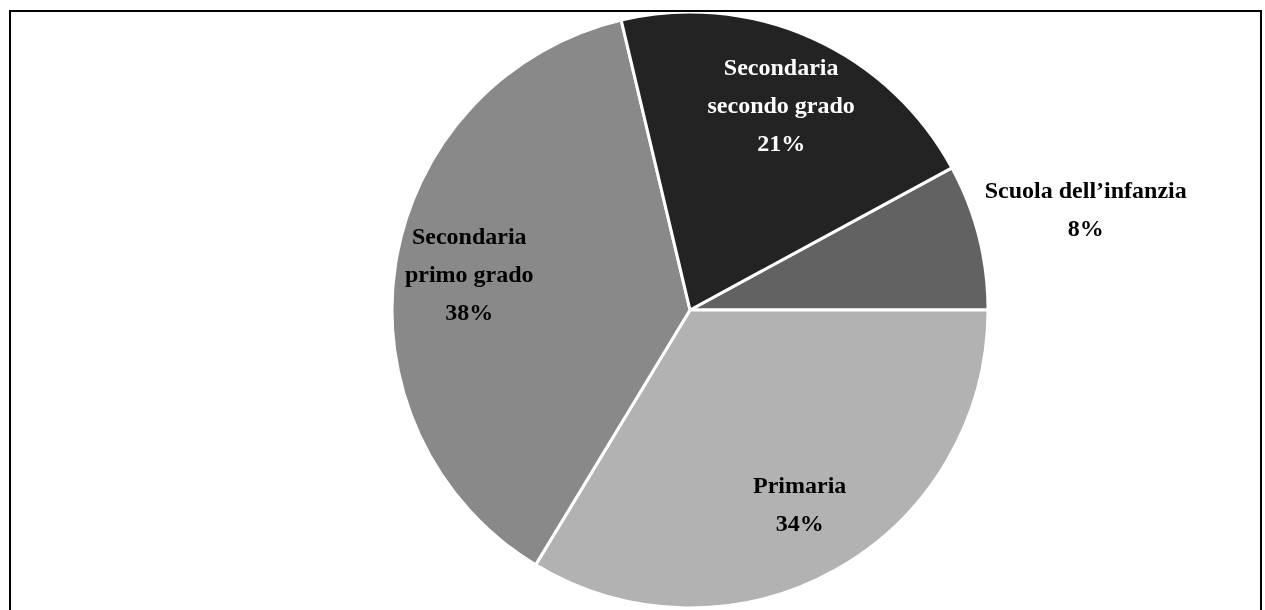  Describe the element at coordinates (1085, 189) in the screenshot. I see `slice-label: Scuola dell’infanzia` at that location.